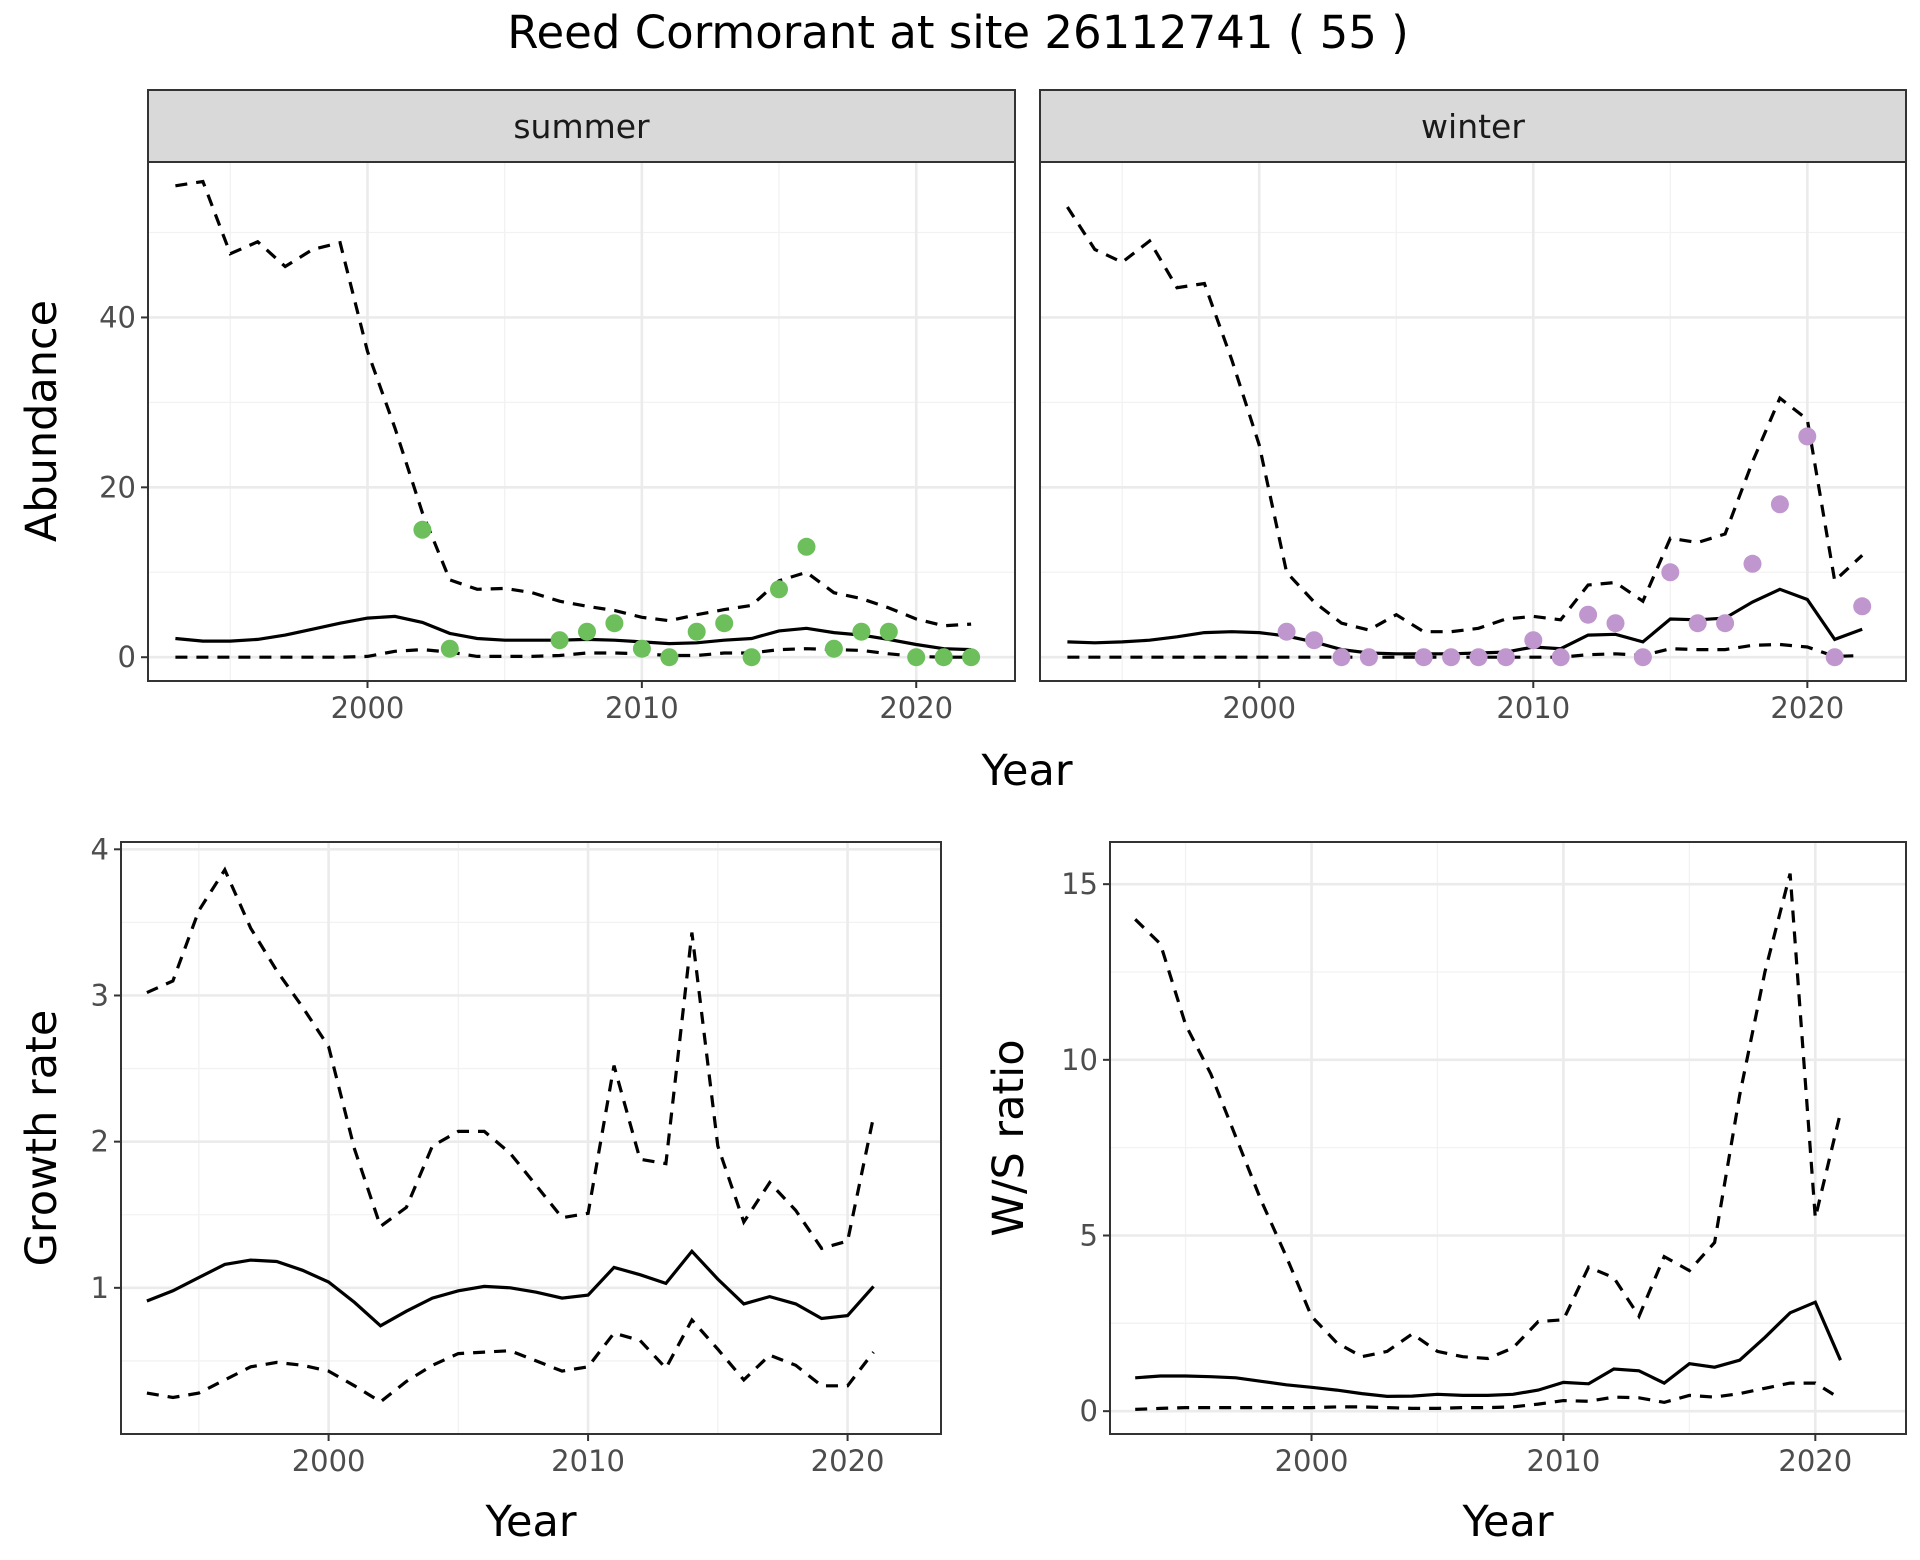 Image resolution: width=1920 pixels, height=1560 pixels. Describe the element at coordinates (958, 32) in the screenshot. I see `figure-title: Reed Cormorant at site 26112741 ( 55 )` at that location.